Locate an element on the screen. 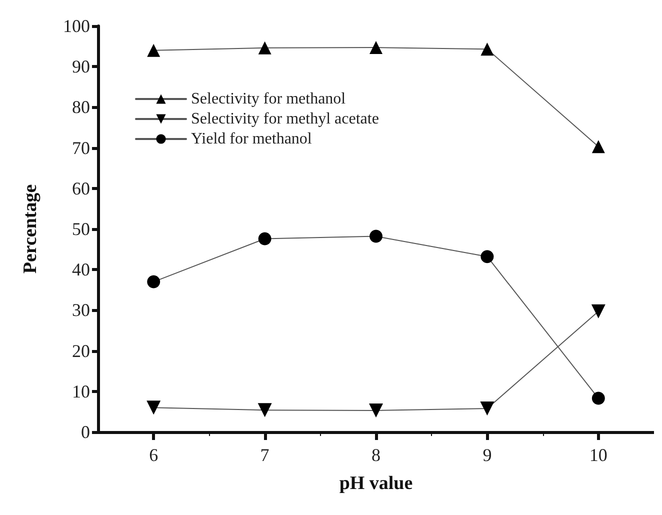 The width and height of the screenshot is (662, 515). y-tick-label: 0 is located at coordinates (85, 432).